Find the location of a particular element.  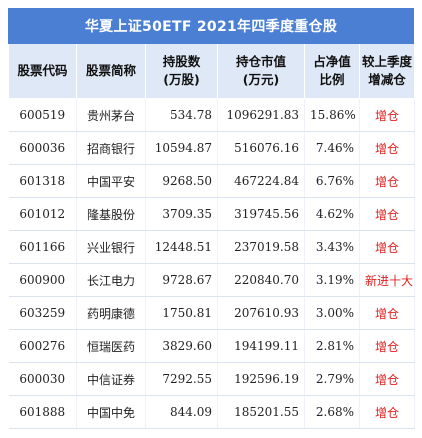

stock-code-cell: 600276 is located at coordinates (42, 346).